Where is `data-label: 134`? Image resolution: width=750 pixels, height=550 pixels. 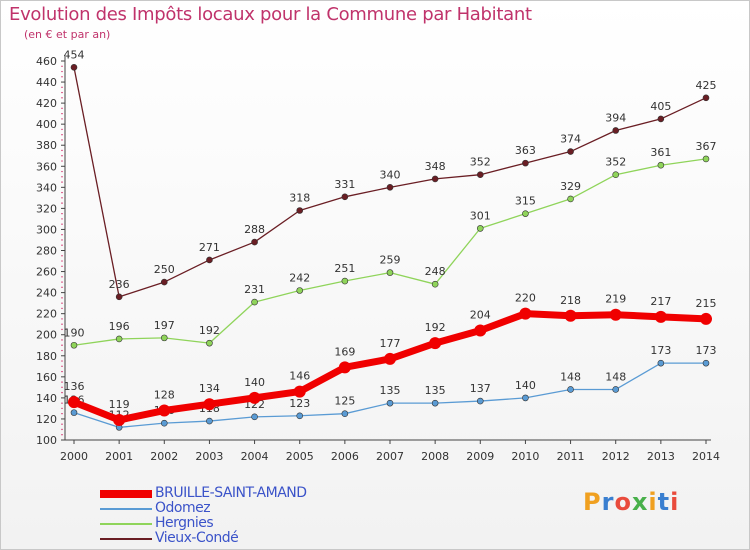
data-label: 134 is located at coordinates (209, 388).